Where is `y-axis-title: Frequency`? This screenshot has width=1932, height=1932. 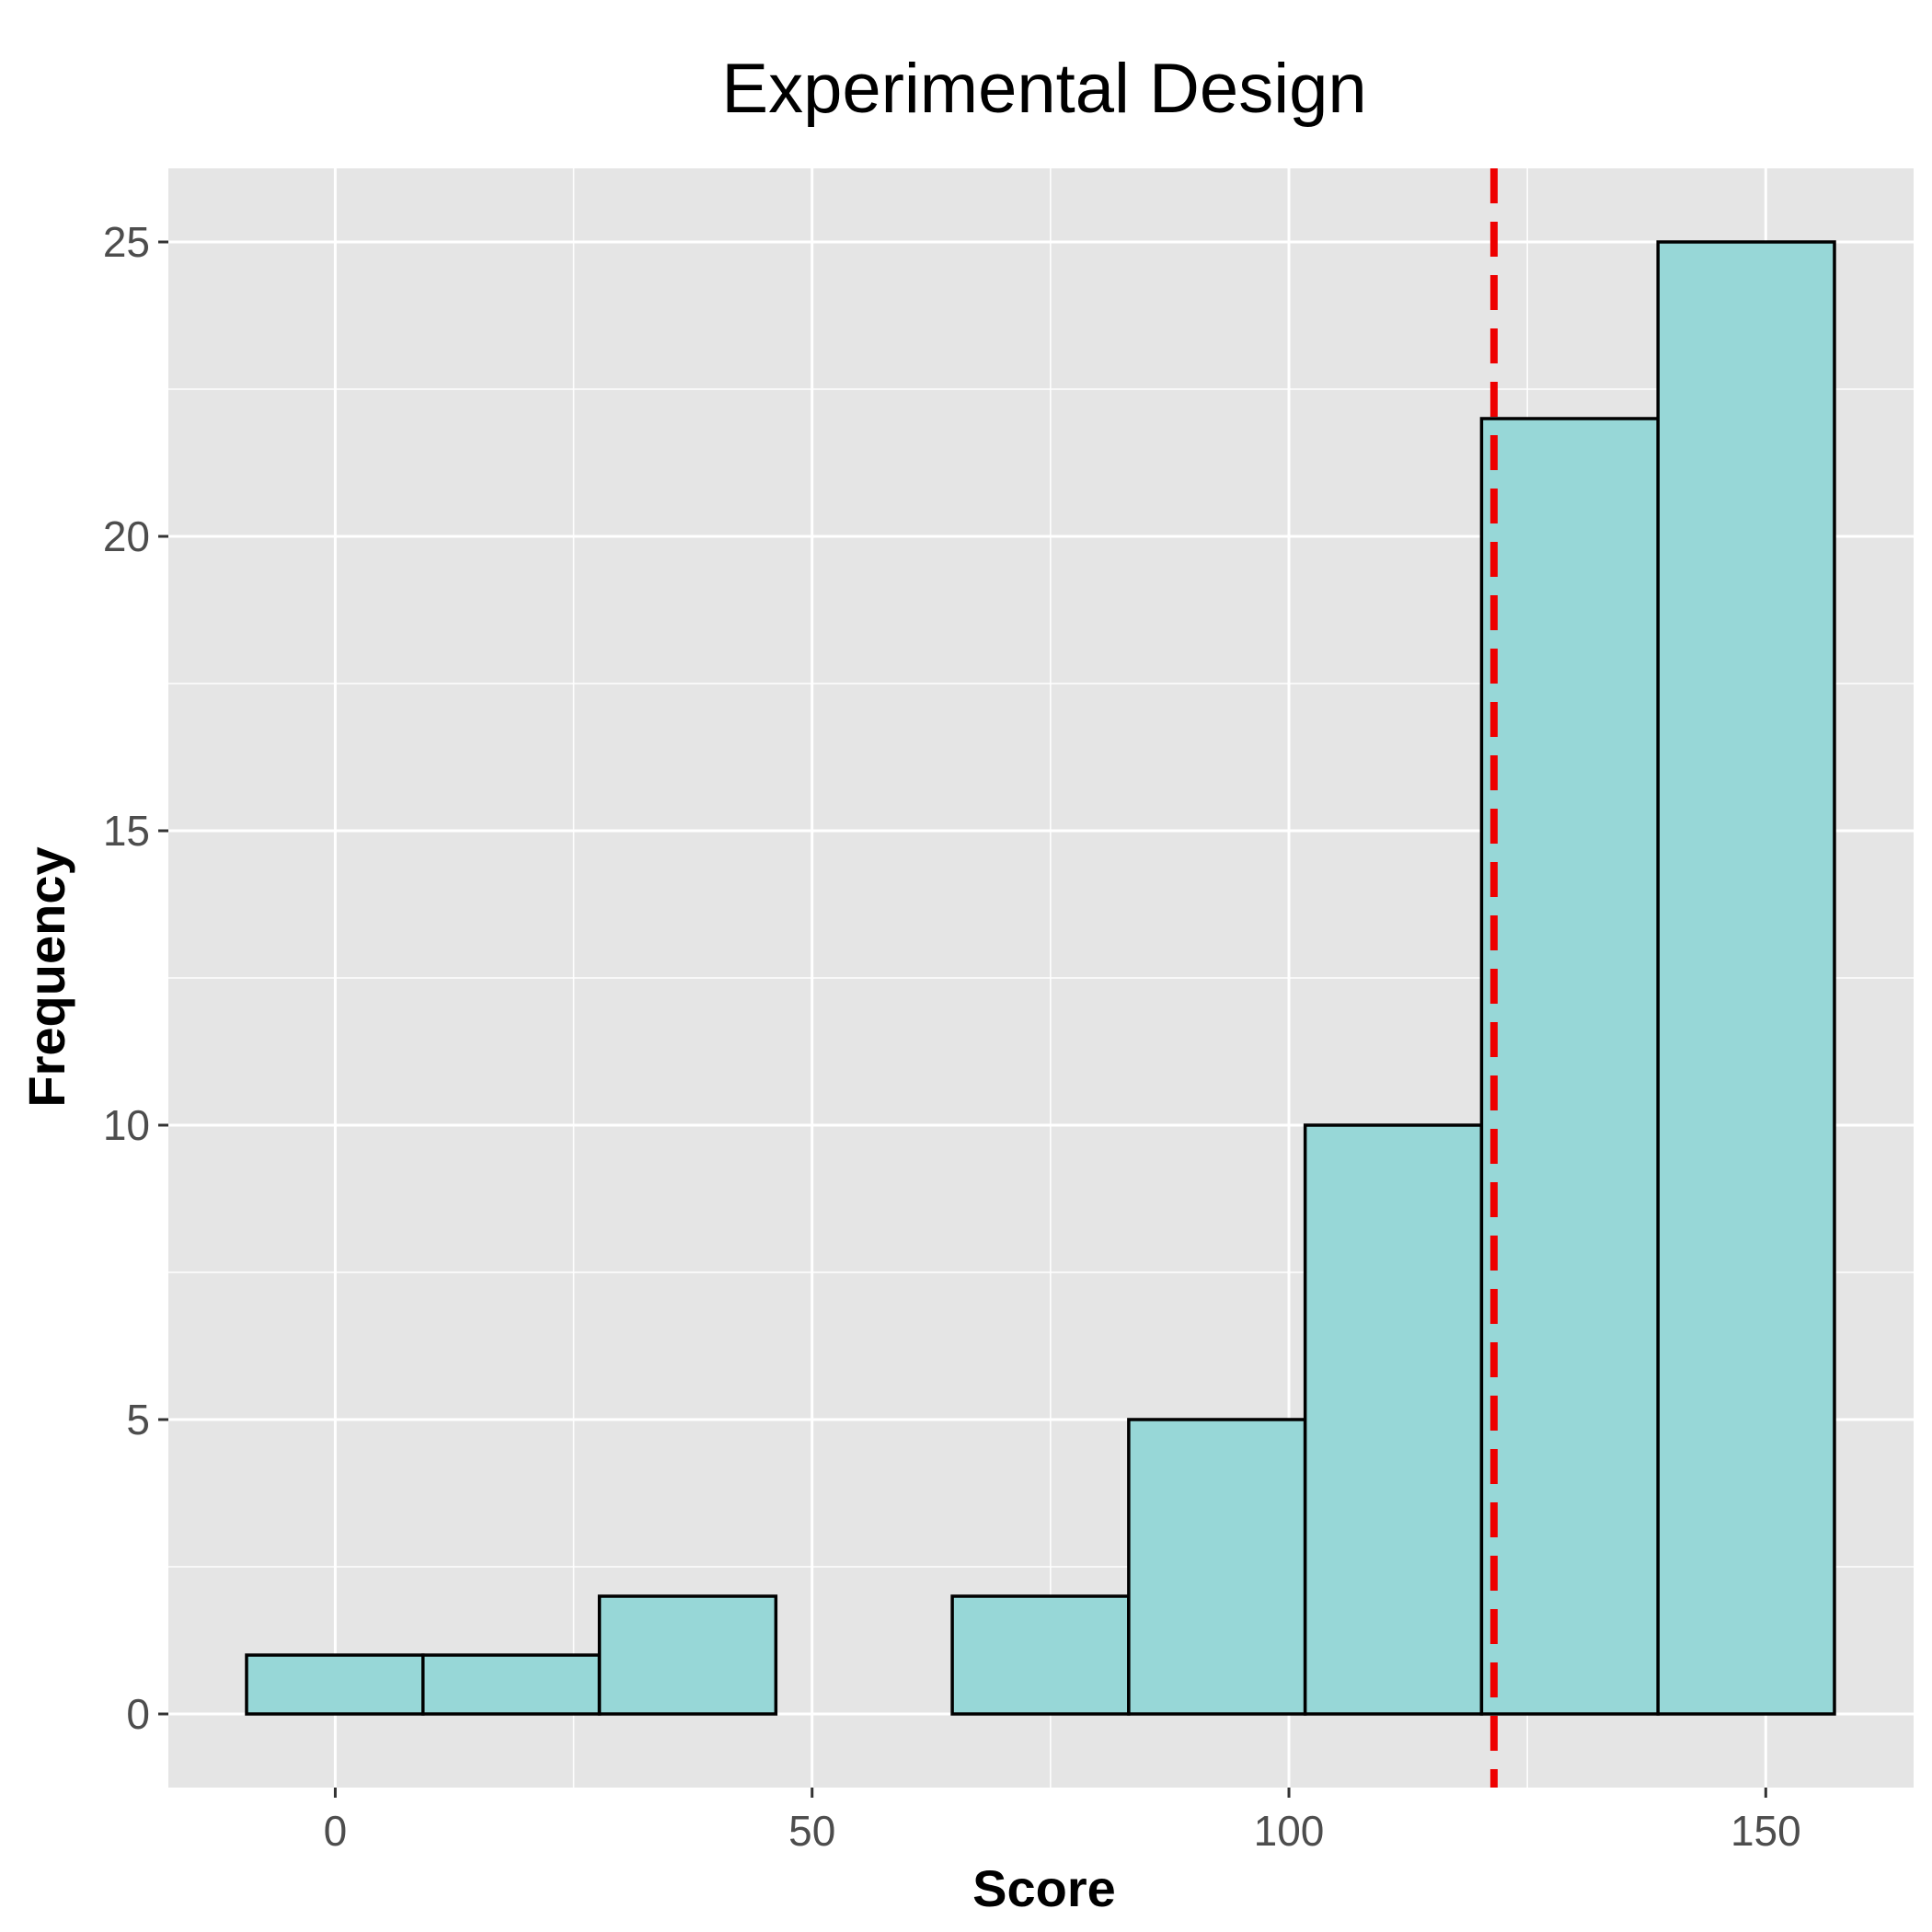
y-axis-title: Frequency is located at coordinates (46, 976).